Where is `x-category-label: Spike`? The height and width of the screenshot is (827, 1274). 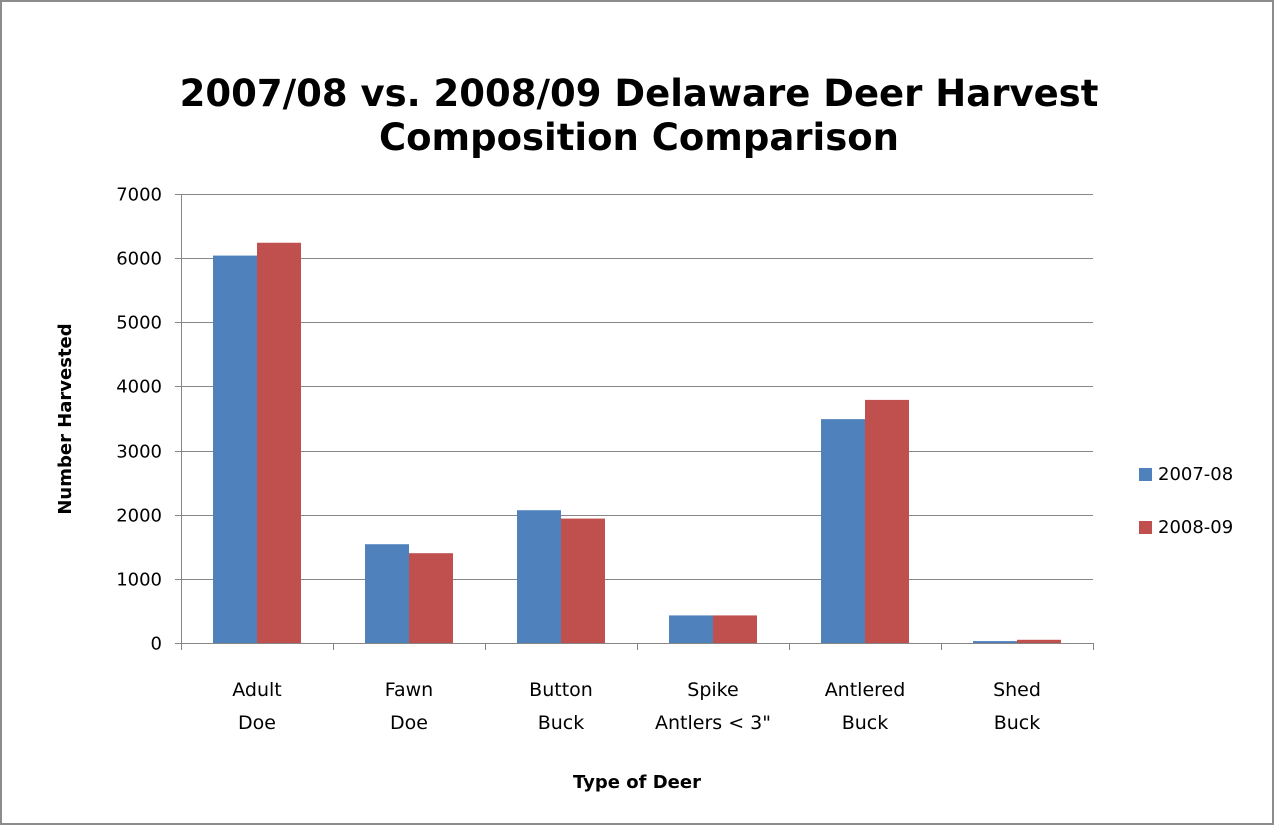 x-category-label: Spike is located at coordinates (712, 690).